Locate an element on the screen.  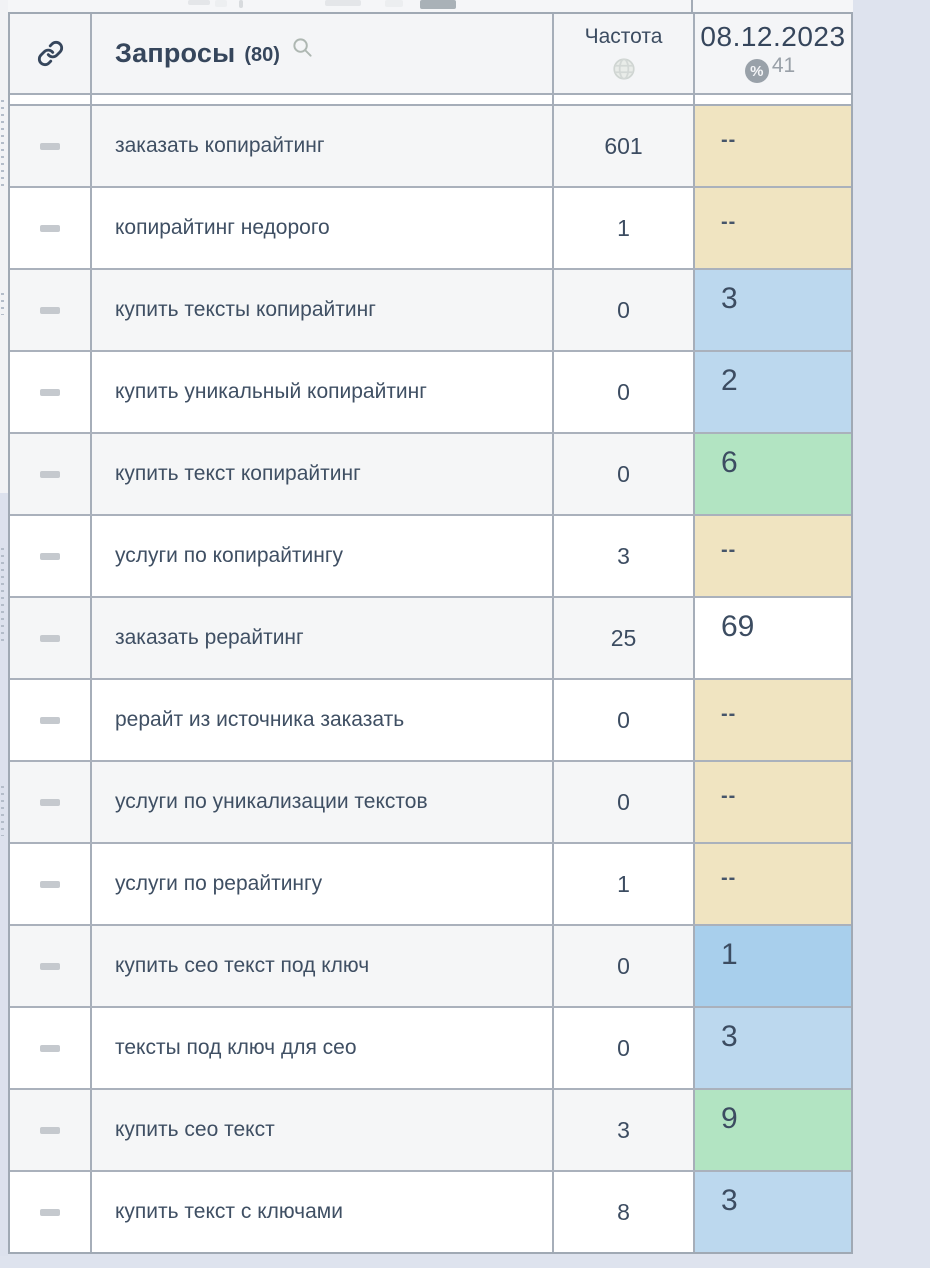
position-cell: 1 is located at coordinates (773, 966).